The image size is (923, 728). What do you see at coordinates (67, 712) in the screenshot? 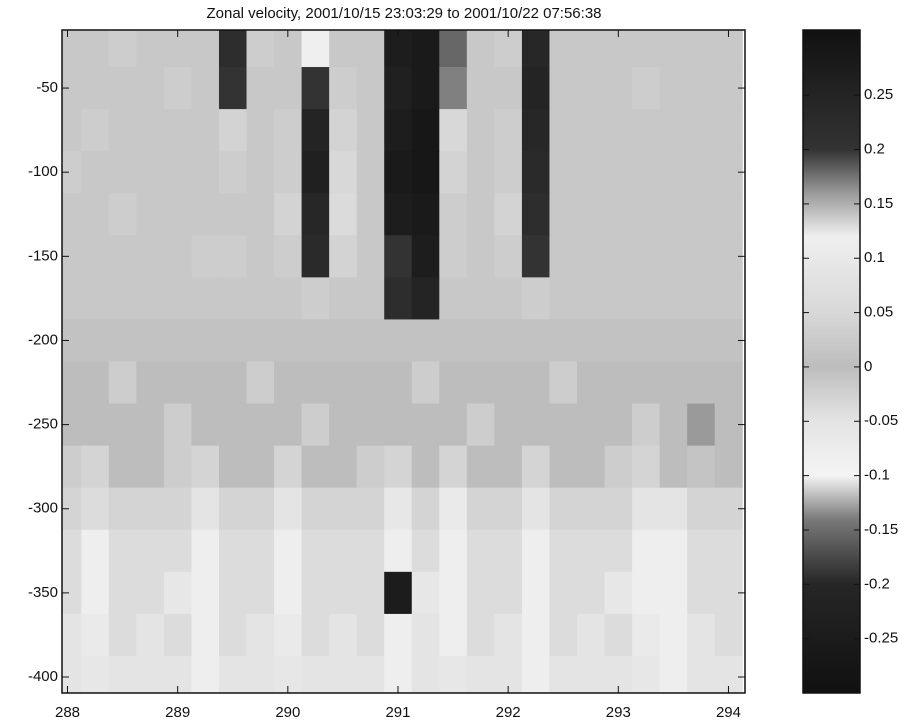
I see `x-tick-label: 288` at bounding box center [67, 712].